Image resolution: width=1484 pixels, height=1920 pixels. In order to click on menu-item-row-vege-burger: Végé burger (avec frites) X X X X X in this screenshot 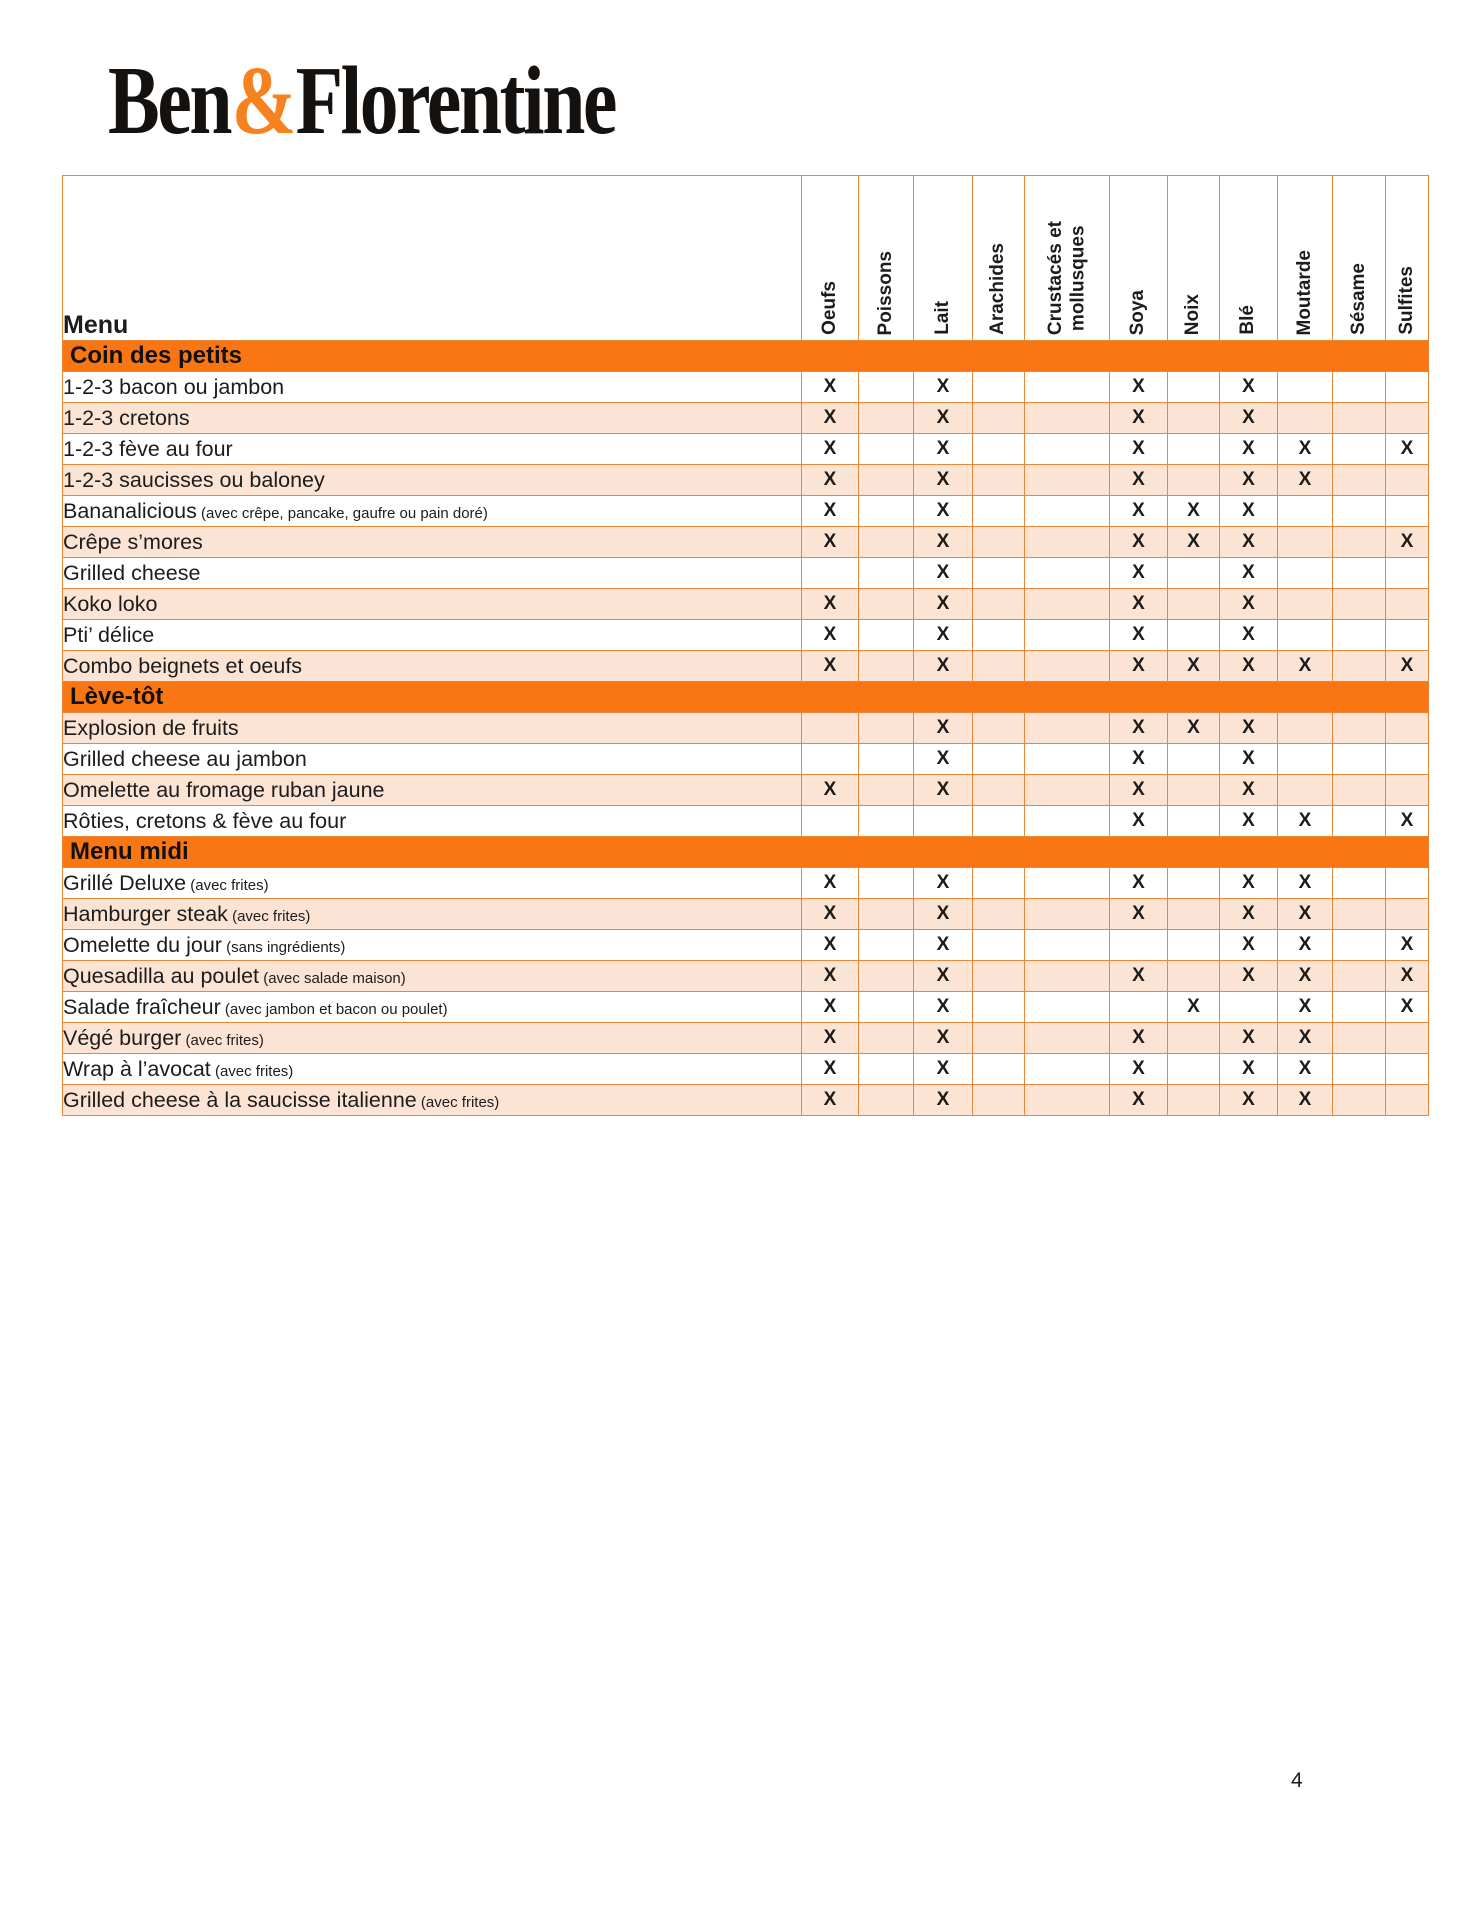, I will do `click(745, 1038)`.